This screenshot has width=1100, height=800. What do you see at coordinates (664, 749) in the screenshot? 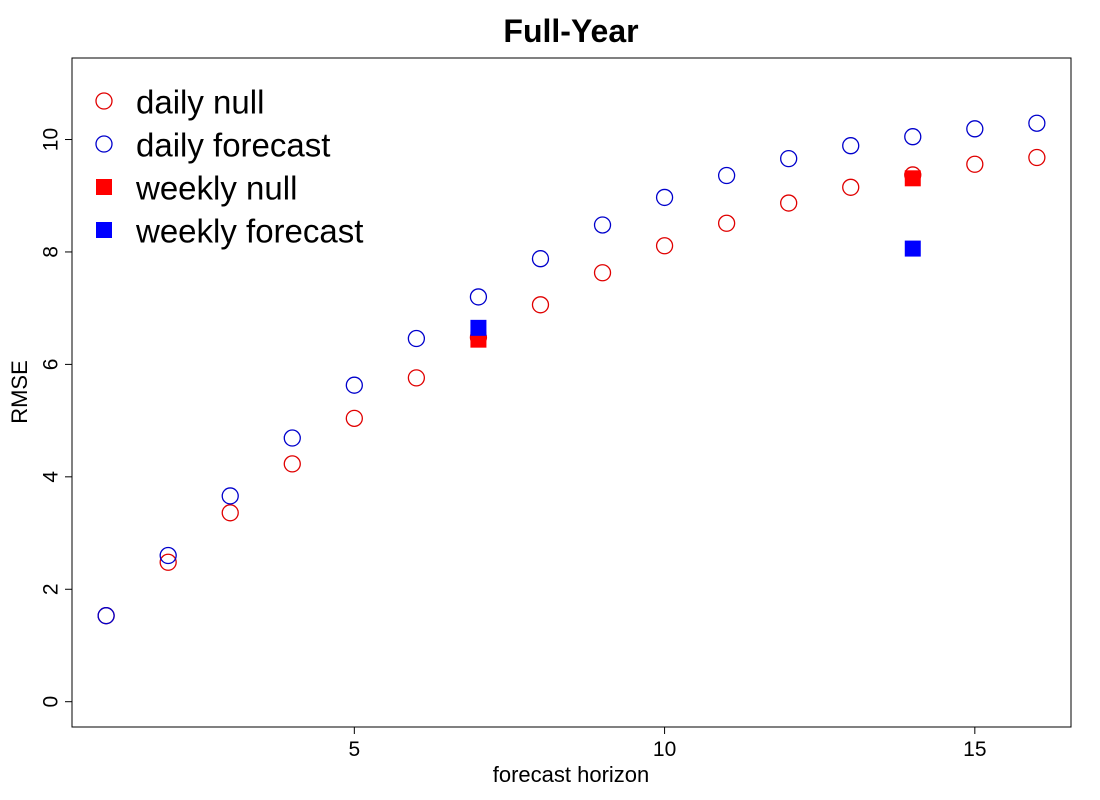
I see `x-tick-label: 10` at bounding box center [664, 749].